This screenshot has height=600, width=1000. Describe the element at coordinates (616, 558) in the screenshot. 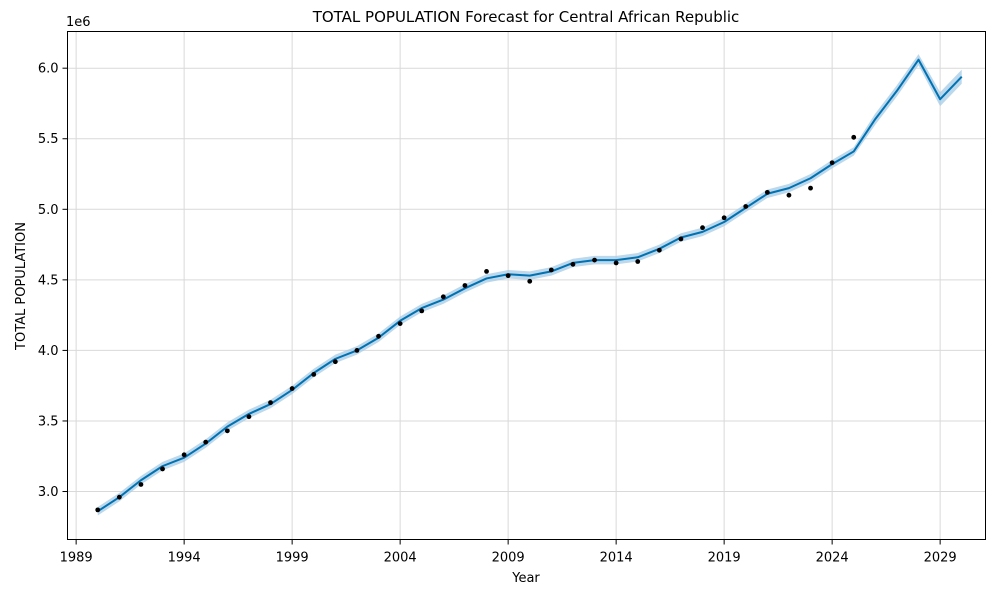

I see `x-tick-label: 2014` at that location.